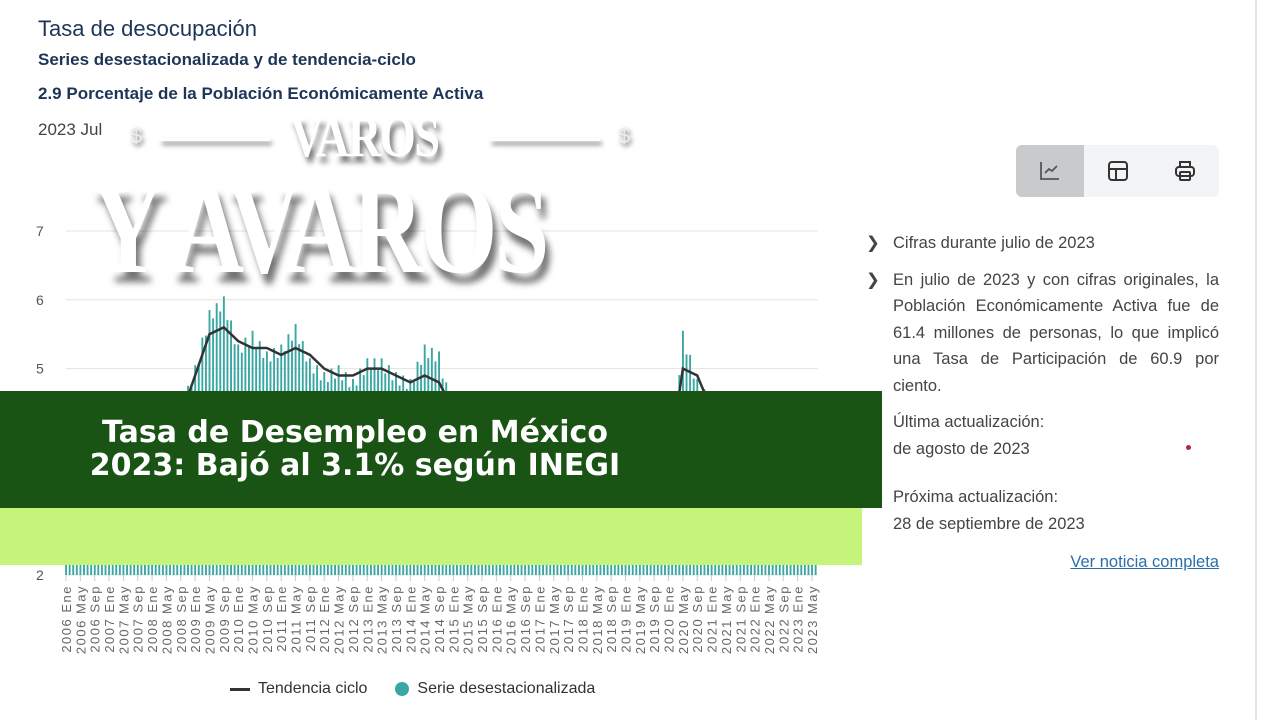 The image size is (1280, 720). What do you see at coordinates (506, 688) in the screenshot?
I see `sa-legend-label: Serie desestacionalizada` at bounding box center [506, 688].